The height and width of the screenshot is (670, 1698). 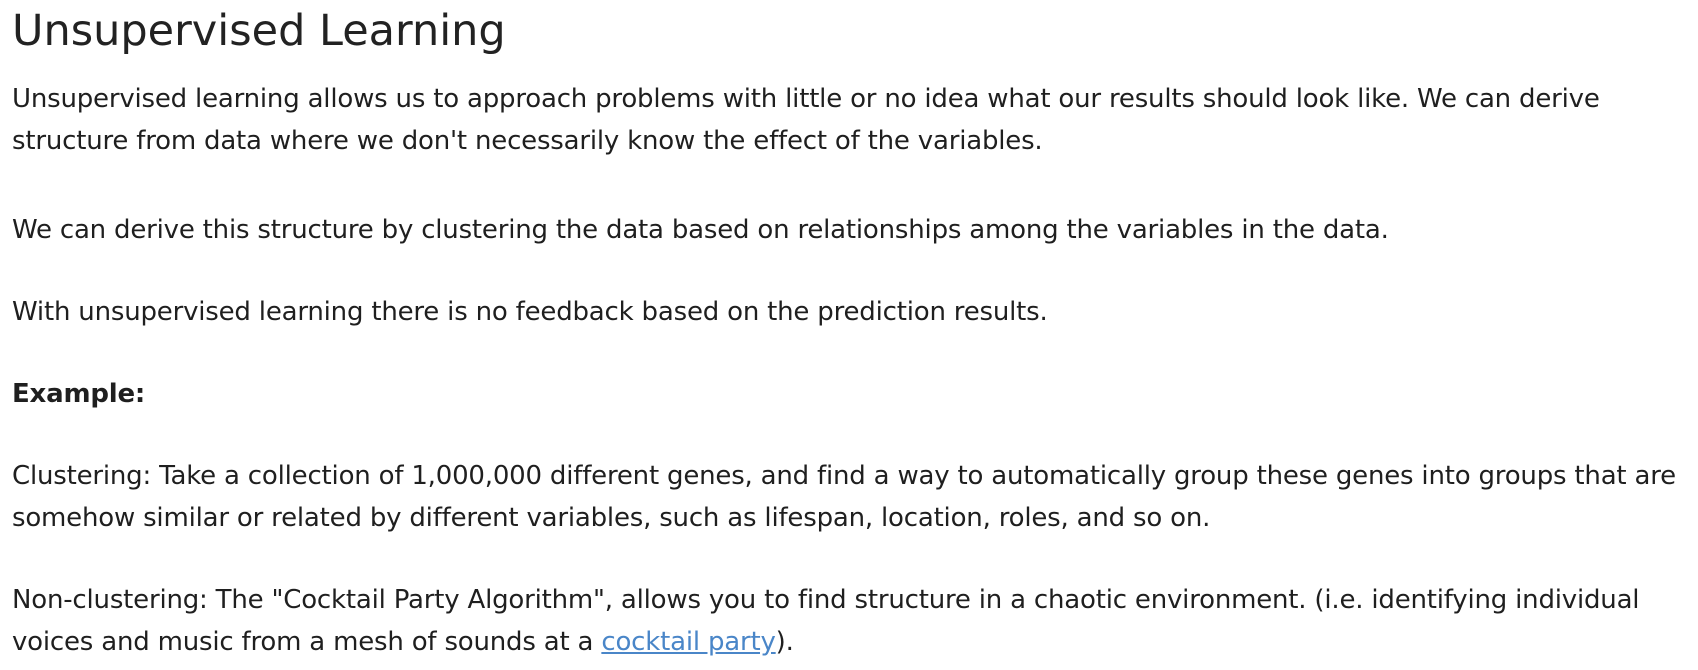 I want to click on example-heading: Example:, so click(x=79, y=394).